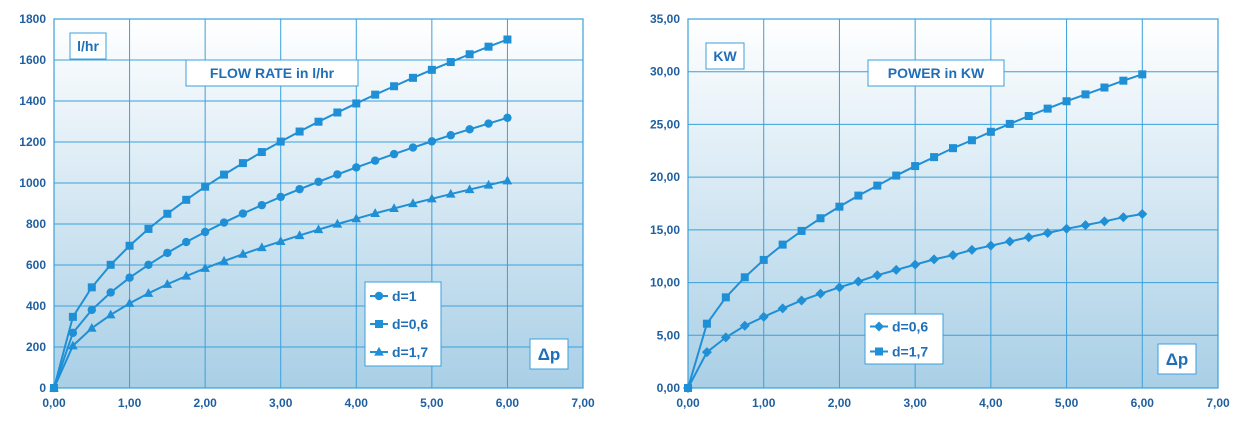  Describe the element at coordinates (904, 339) in the screenshot. I see `chart-2-legend-box` at that location.